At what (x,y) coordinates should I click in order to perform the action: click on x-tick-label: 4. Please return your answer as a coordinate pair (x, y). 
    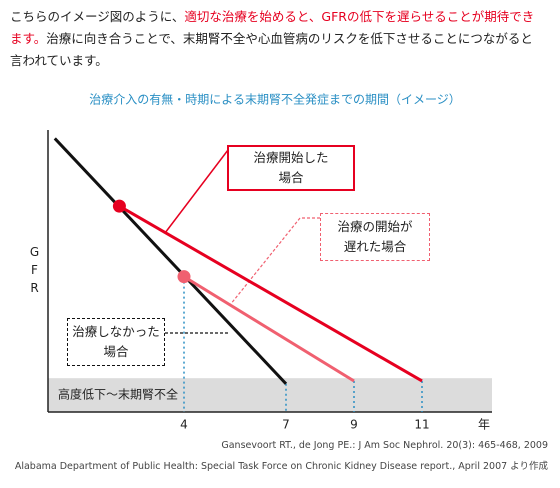
    Looking at the image, I should click on (184, 425).